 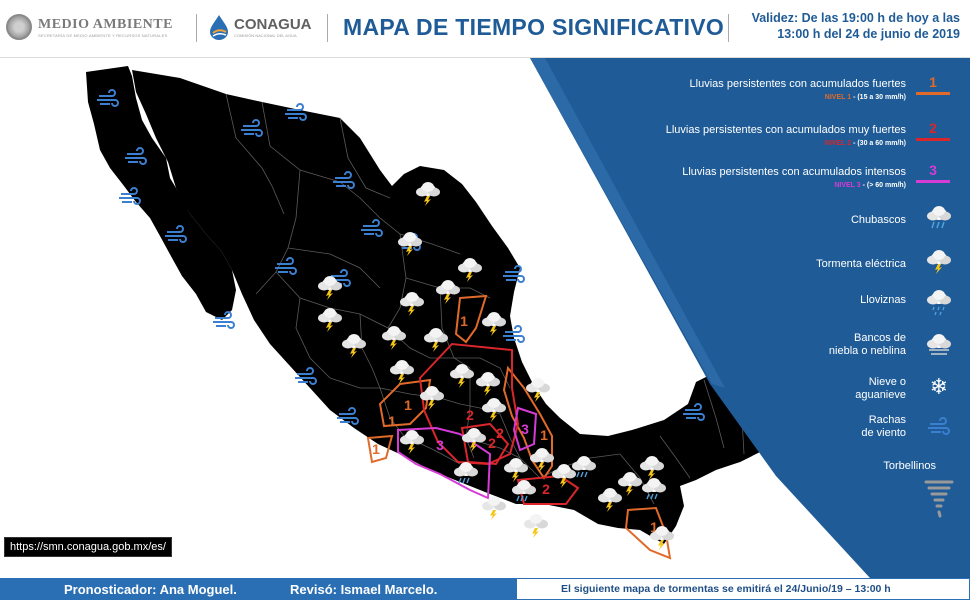 What do you see at coordinates (19, 27) in the screenshot?
I see `national-seal-icon` at bounding box center [19, 27].